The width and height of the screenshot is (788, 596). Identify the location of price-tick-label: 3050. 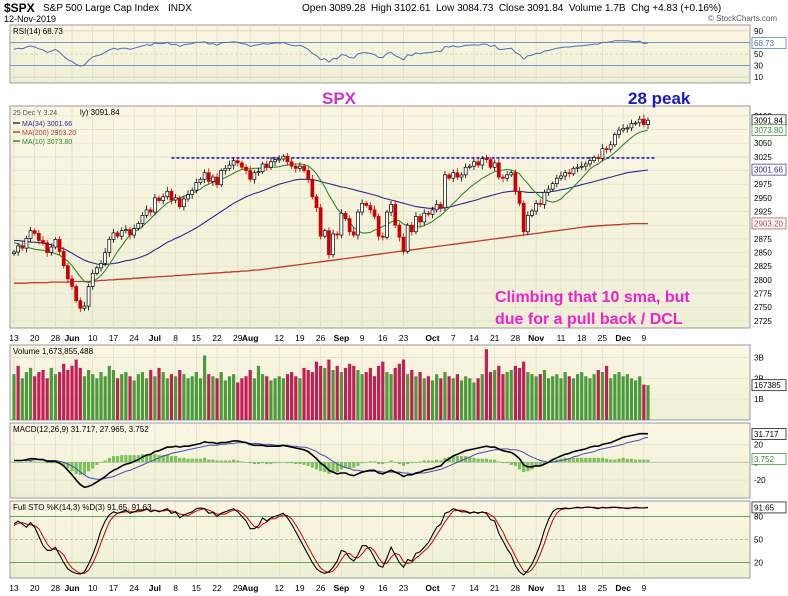
(763, 143).